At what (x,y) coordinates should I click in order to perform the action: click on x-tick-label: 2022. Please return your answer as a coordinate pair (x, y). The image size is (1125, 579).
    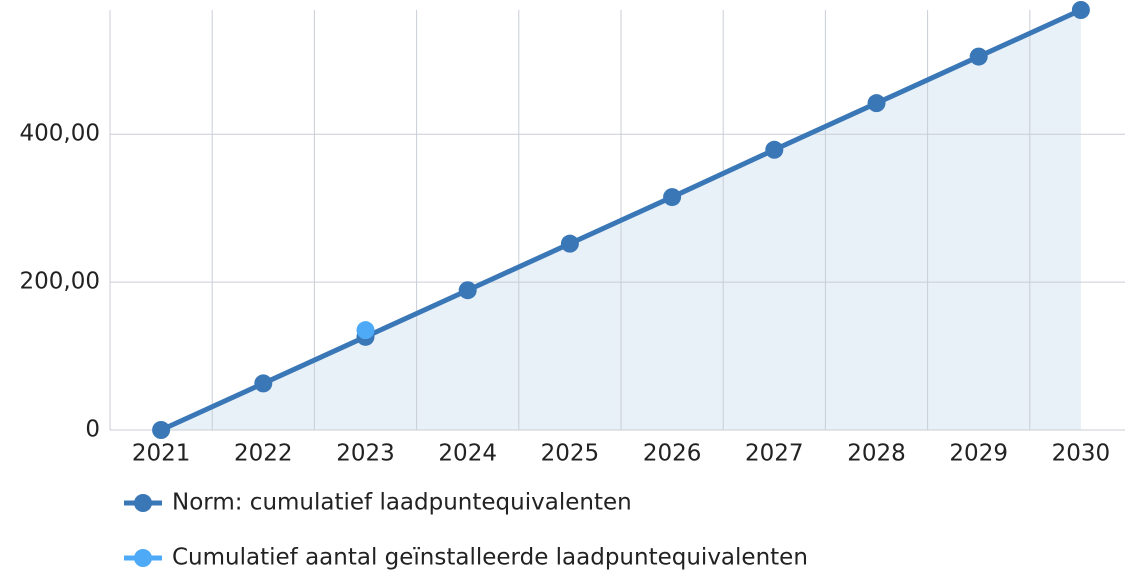
    Looking at the image, I should click on (263, 454).